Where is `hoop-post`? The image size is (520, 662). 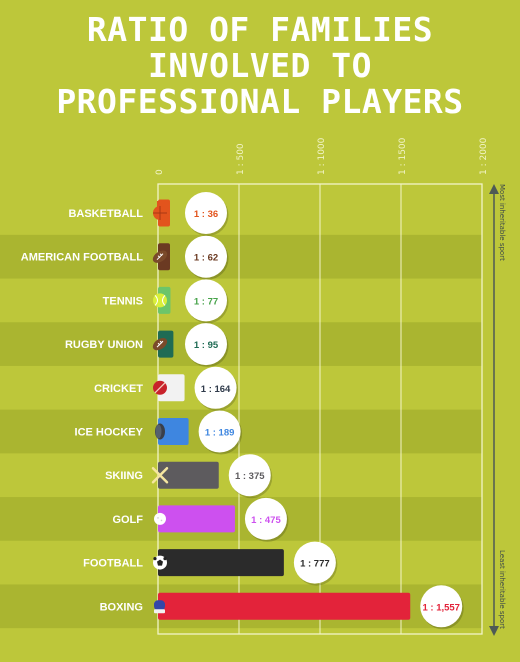 hoop-post is located at coordinates (160, 204).